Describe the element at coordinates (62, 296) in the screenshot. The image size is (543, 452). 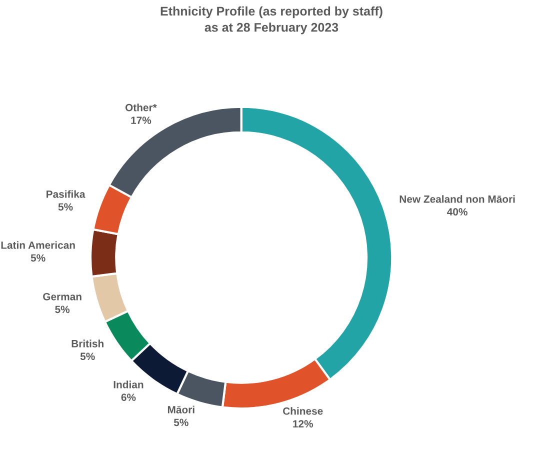
I see `slice-label: German` at that location.